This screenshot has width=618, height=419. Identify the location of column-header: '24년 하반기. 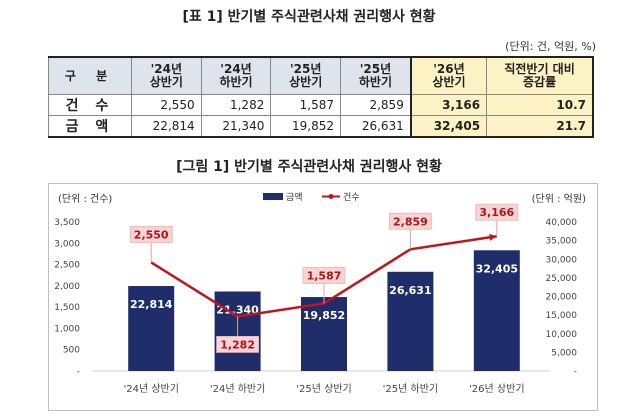
(236, 75).